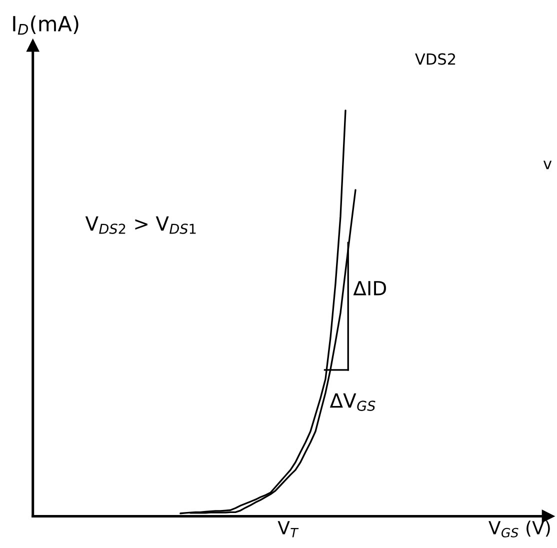 This screenshot has height=548, width=557. I want to click on text: VDS2, so click(435, 59).